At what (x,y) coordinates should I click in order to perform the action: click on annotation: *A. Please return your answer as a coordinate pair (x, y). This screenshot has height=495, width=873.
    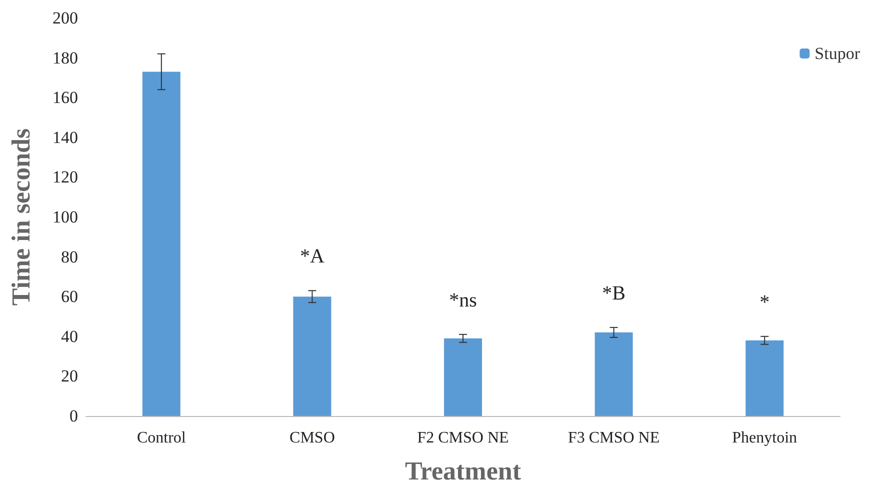
    Looking at the image, I should click on (312, 257).